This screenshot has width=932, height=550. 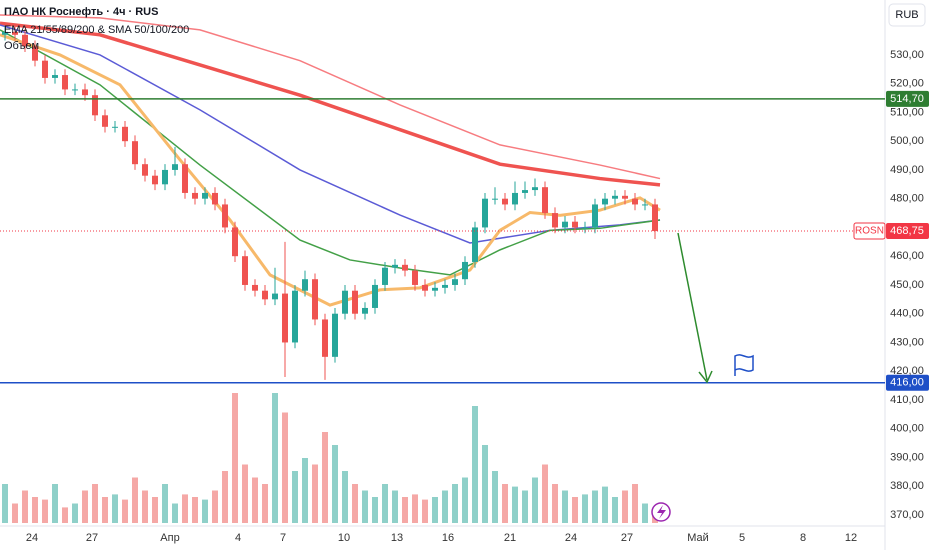 I want to click on x-tick-label: 27, so click(x=92, y=538).